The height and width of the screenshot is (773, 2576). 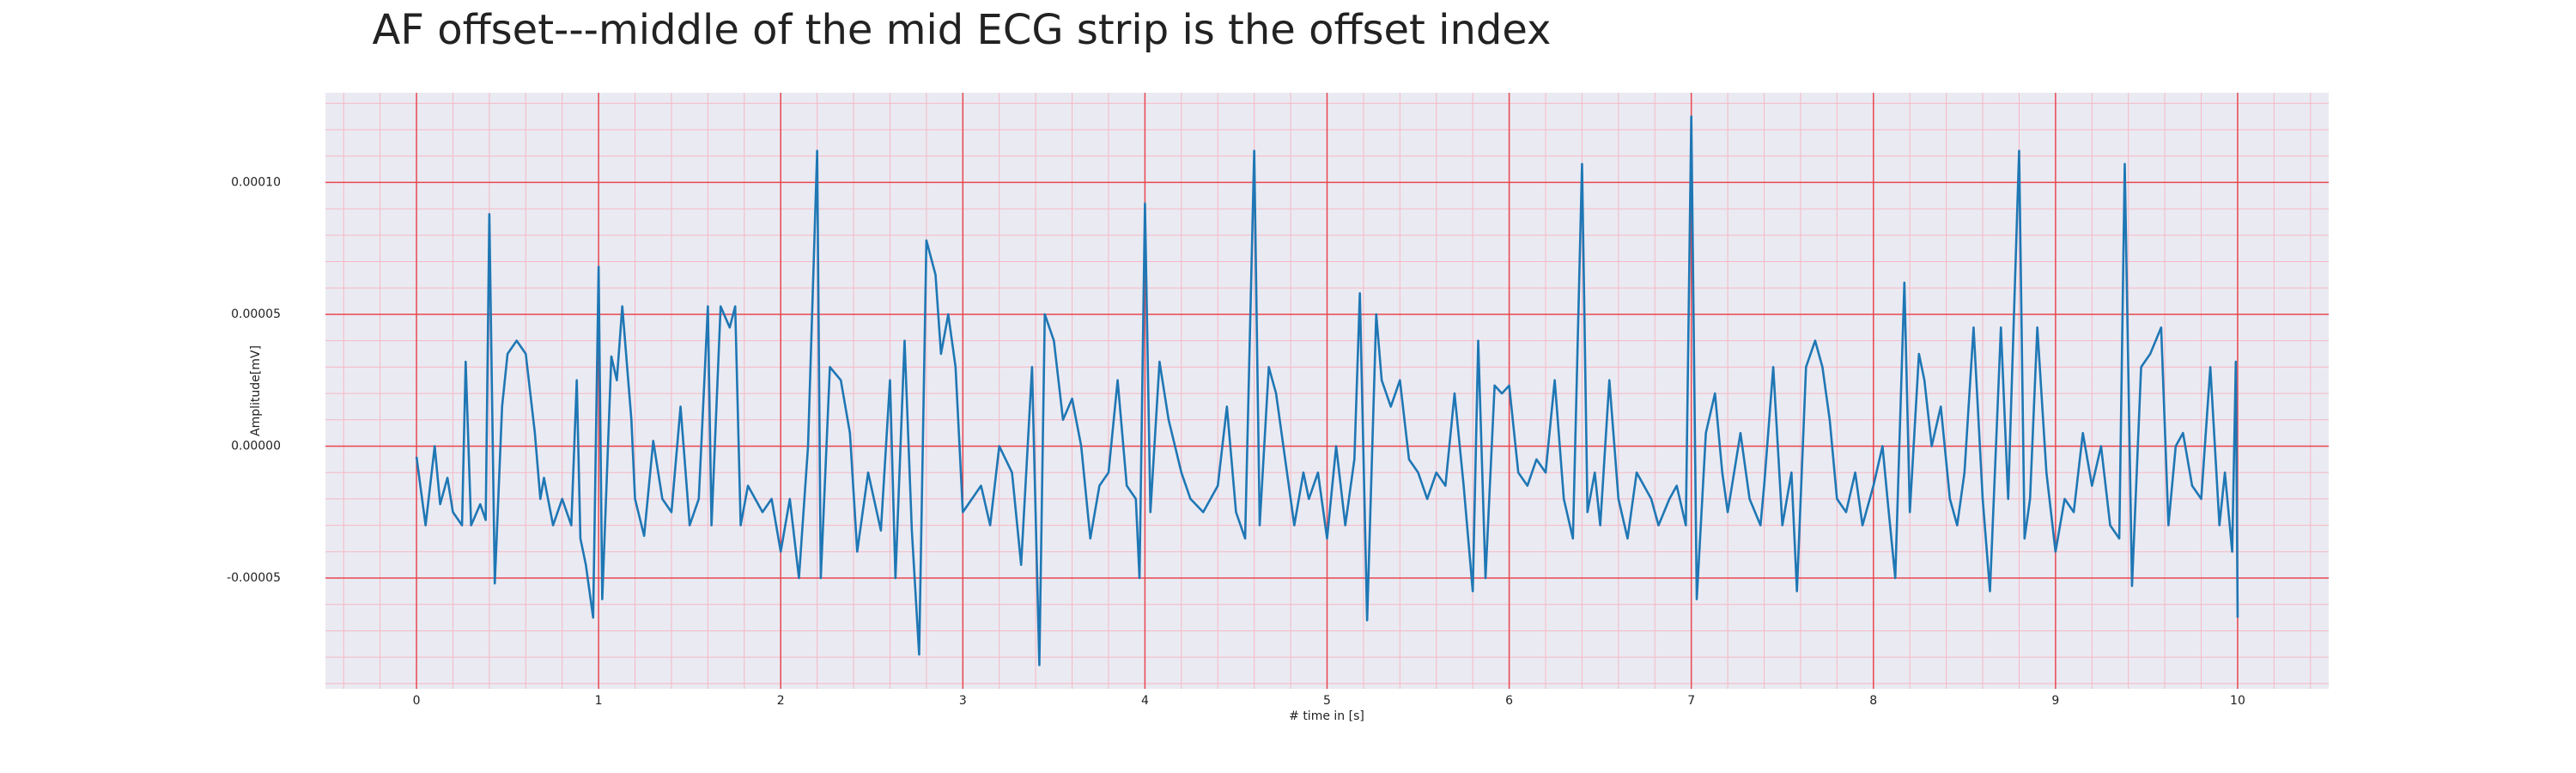 What do you see at coordinates (1873, 701) in the screenshot?
I see `x-tick-label: 8` at bounding box center [1873, 701].